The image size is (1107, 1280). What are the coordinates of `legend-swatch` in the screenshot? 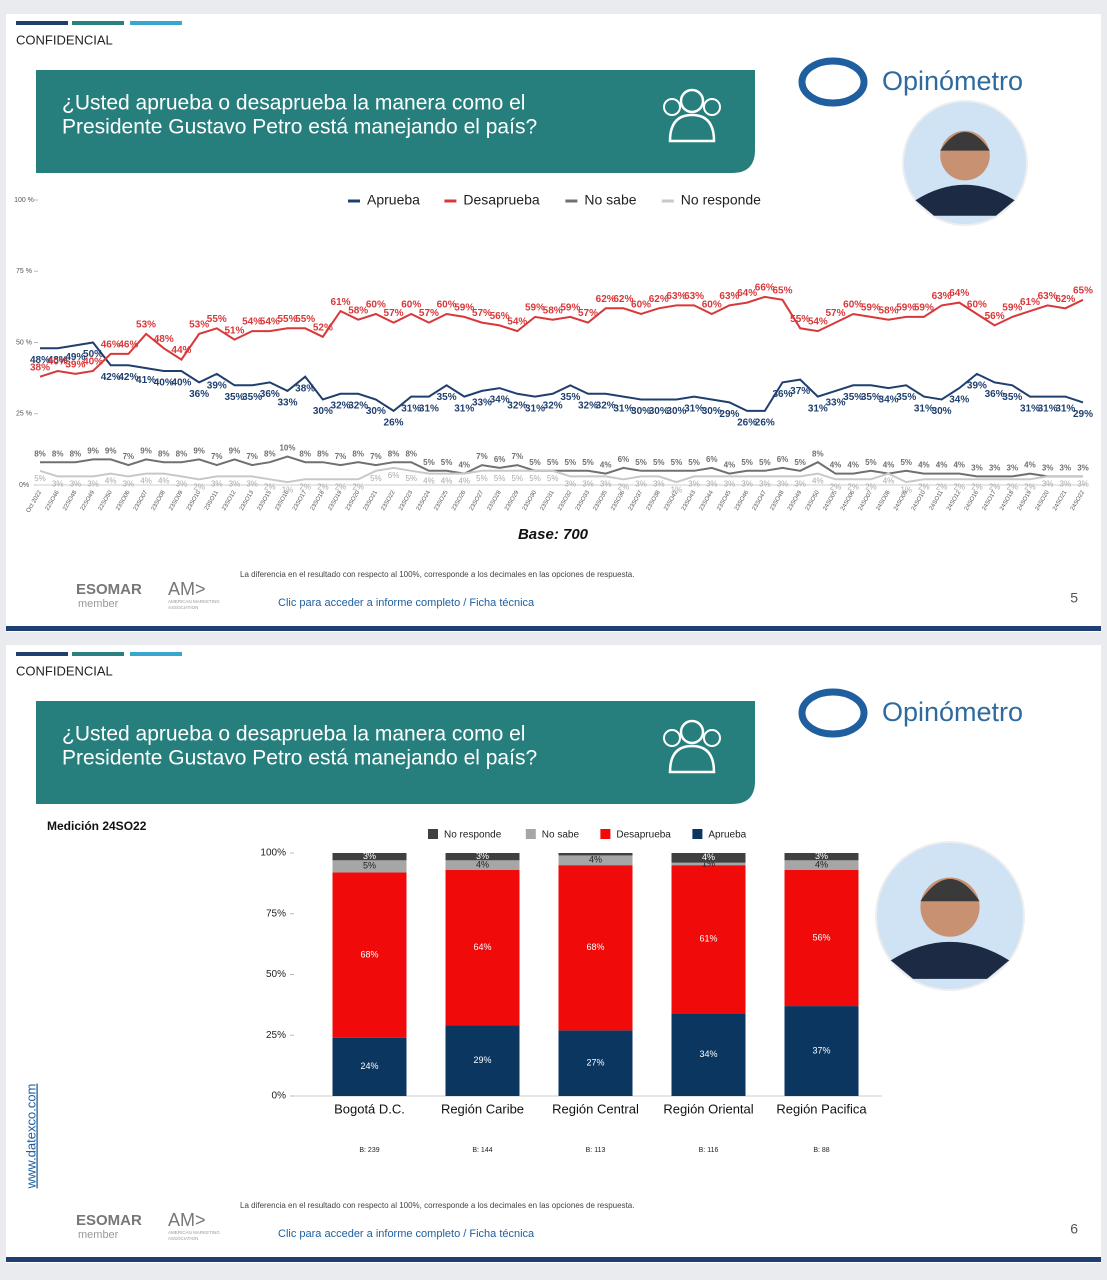 It's located at (697, 834).